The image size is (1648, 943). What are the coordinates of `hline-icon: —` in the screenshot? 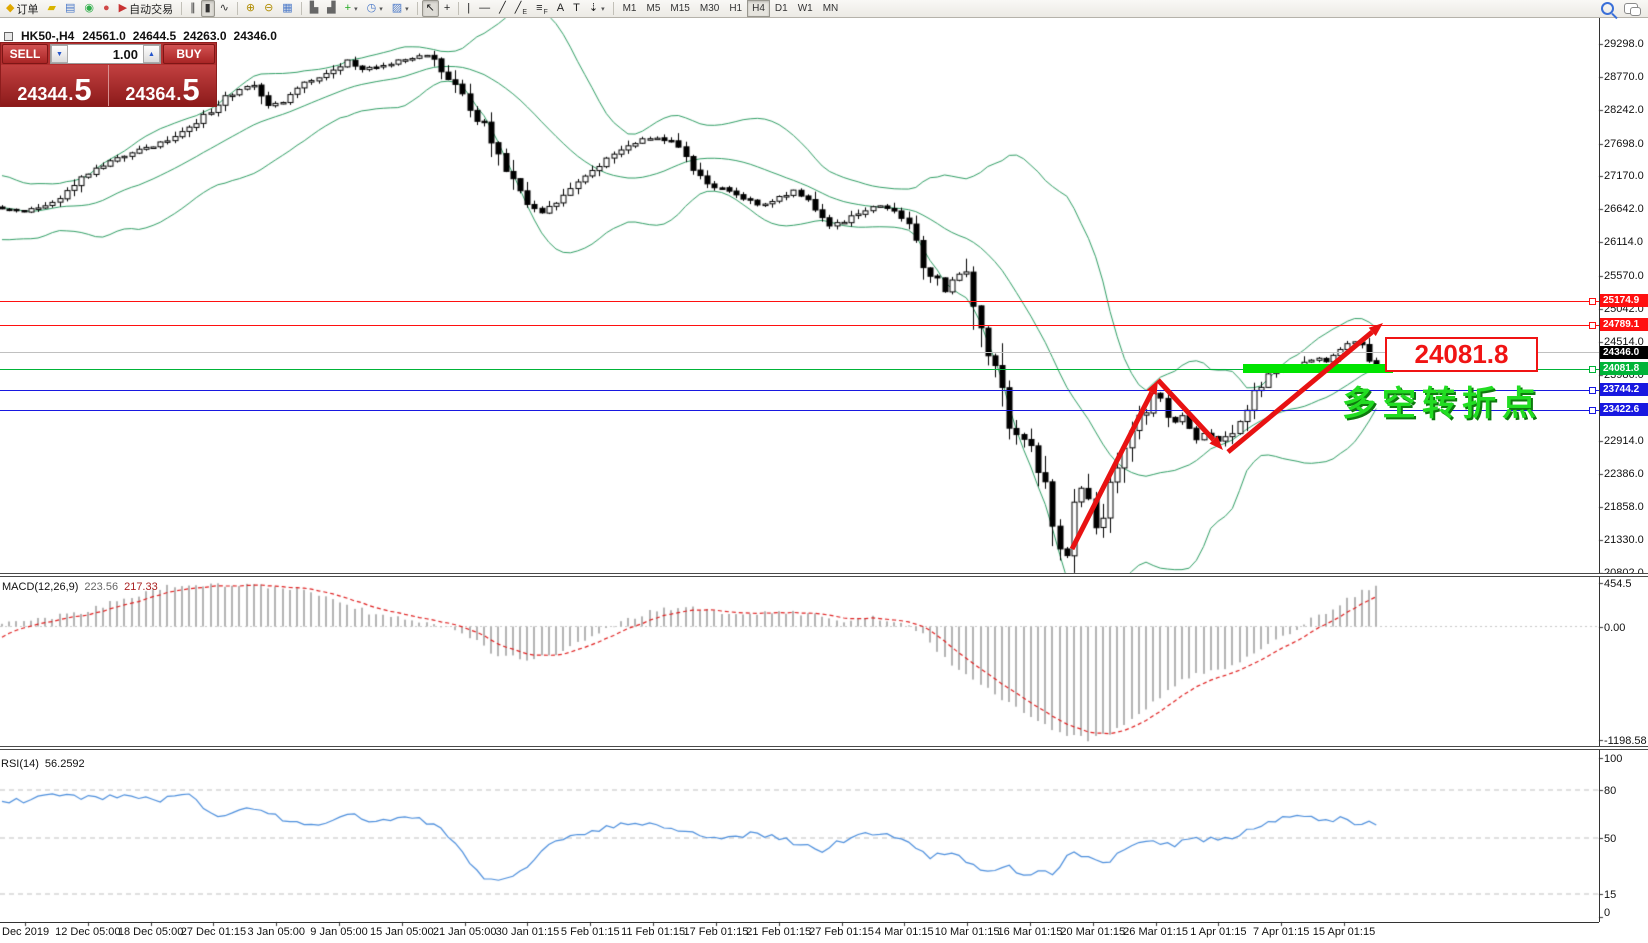 It's located at (485, 8).